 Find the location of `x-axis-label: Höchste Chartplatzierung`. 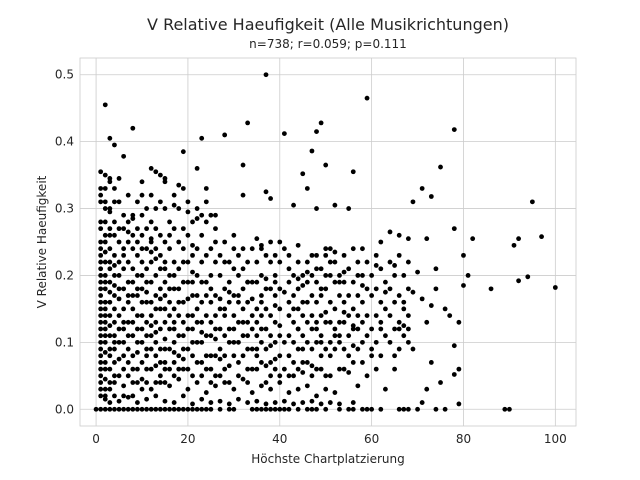

x-axis-label: Höchste Chartplatzierung is located at coordinates (328, 459).